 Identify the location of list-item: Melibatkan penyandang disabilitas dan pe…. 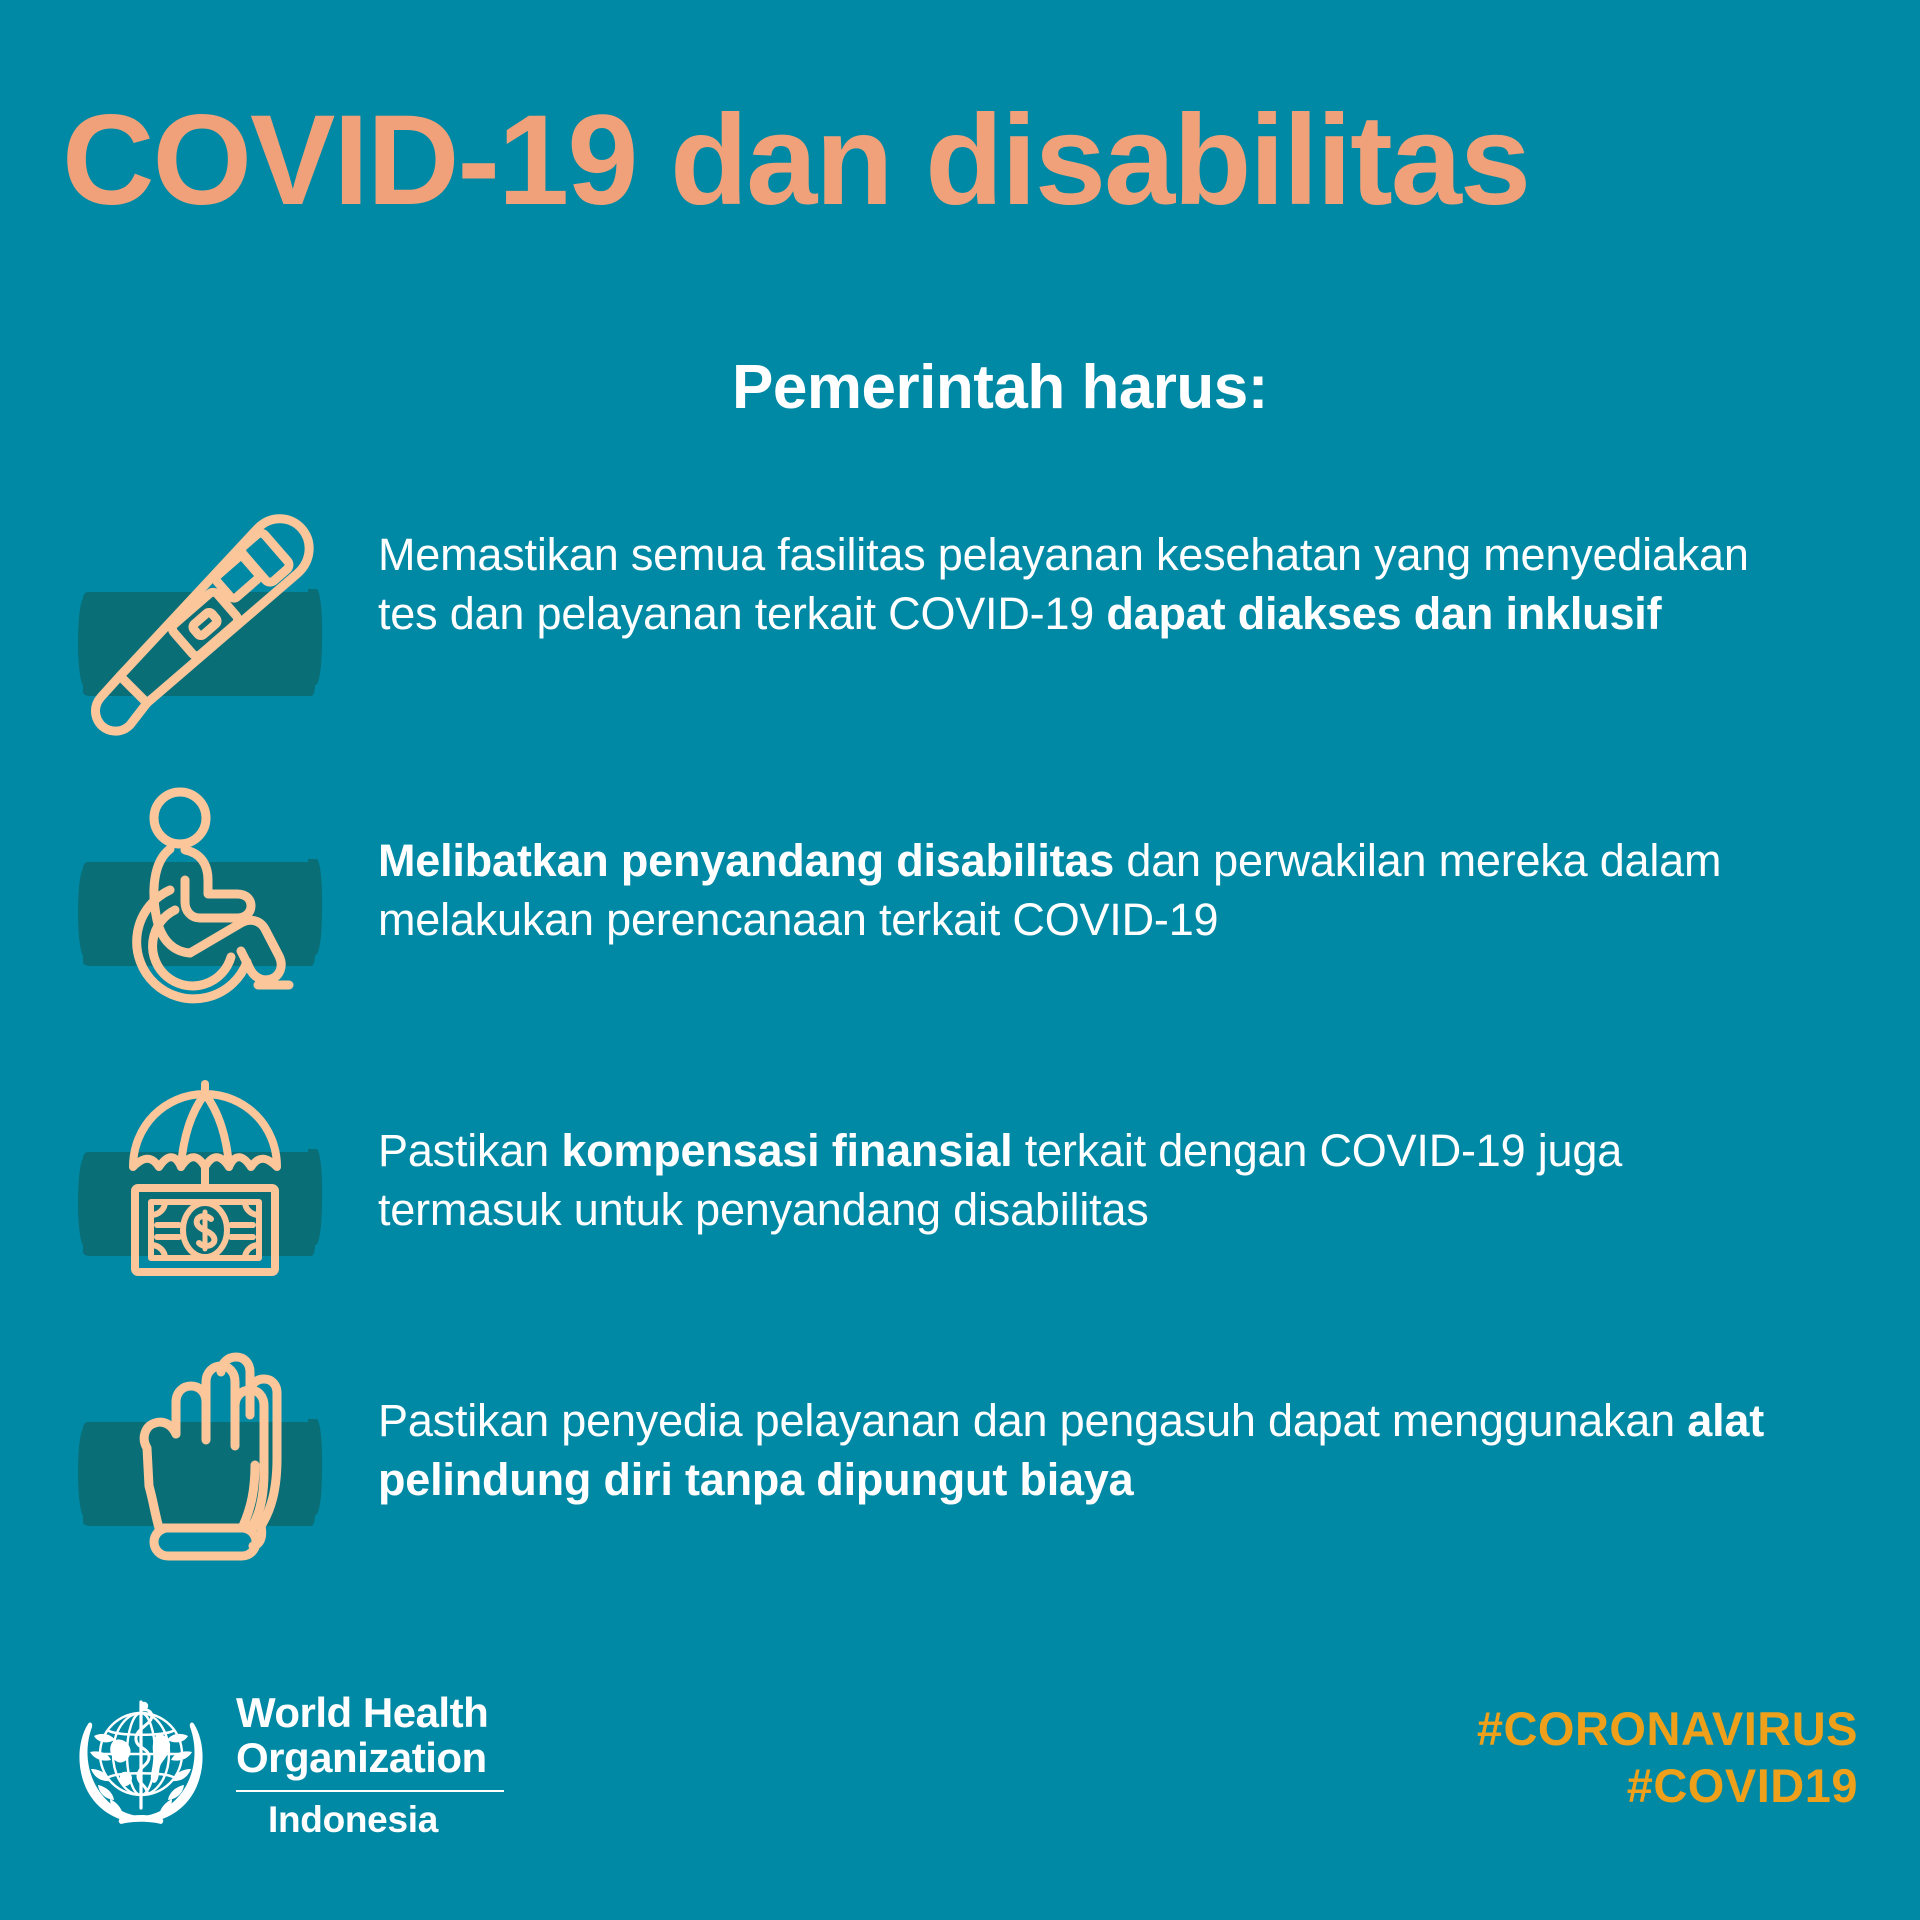
(960, 890).